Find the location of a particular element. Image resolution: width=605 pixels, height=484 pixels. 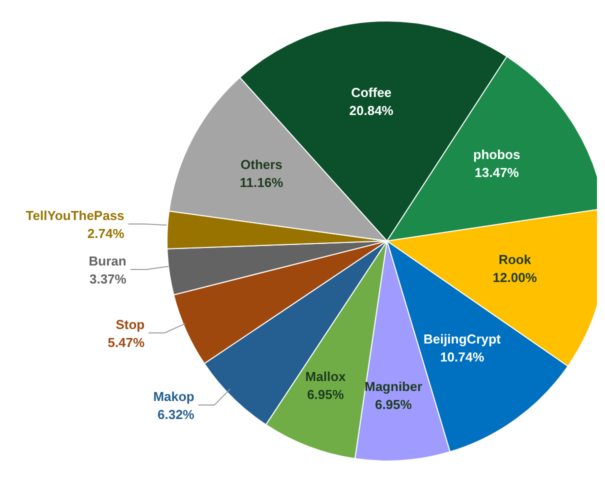

slice-label: Rook is located at coordinates (515, 259).